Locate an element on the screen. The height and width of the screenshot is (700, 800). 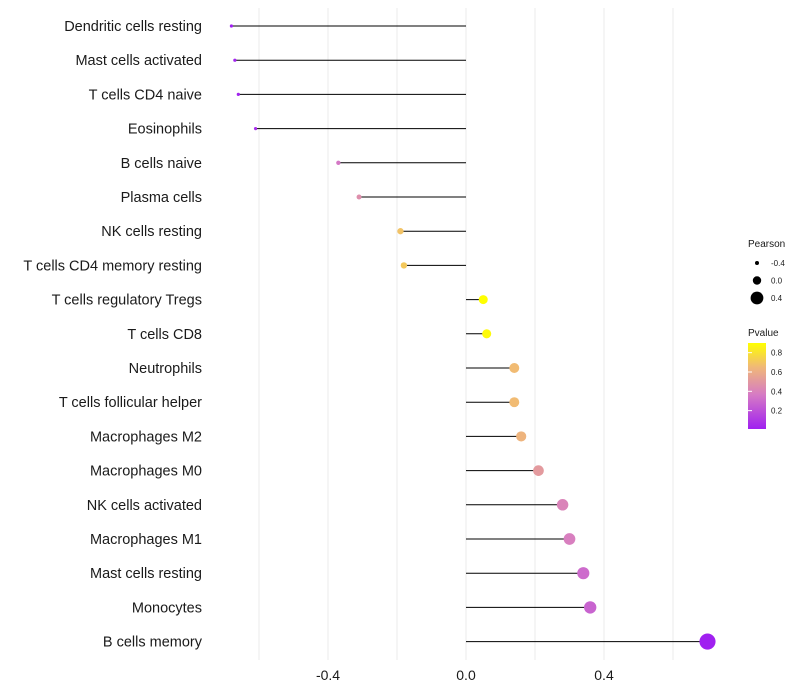
category-label: NK cells activated is located at coordinates (144, 506).